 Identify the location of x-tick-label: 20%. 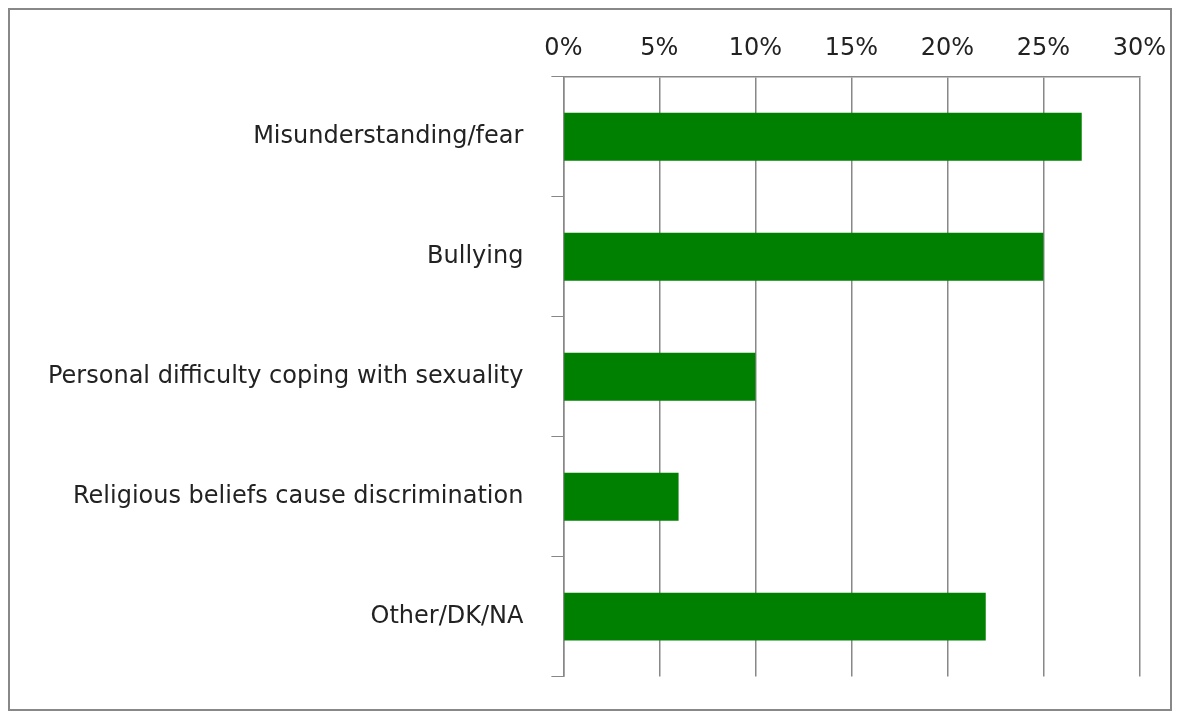
(947, 46).